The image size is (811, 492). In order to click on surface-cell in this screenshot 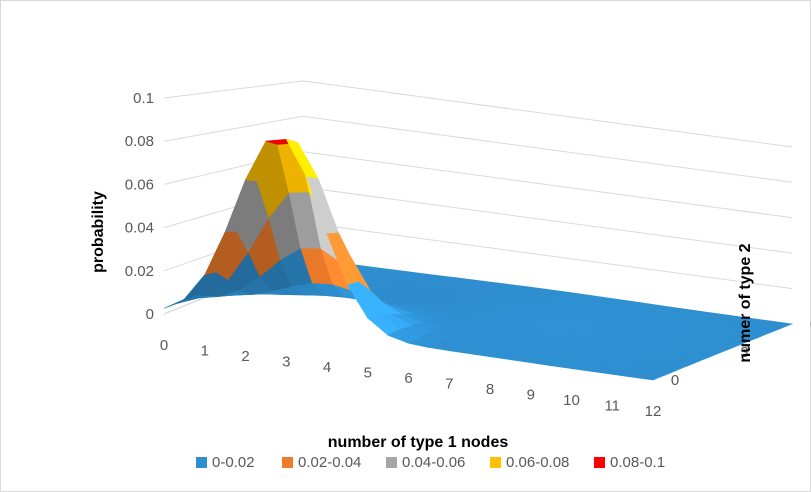, I will do `click(648, 376)`.